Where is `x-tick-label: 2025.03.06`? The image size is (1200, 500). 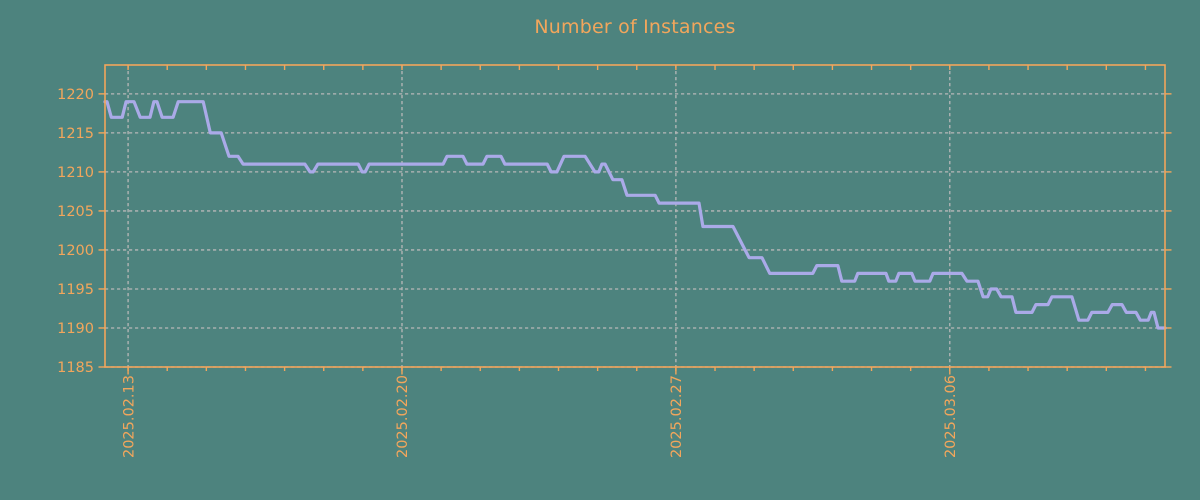
x-tick-label: 2025.03.06 is located at coordinates (951, 416).